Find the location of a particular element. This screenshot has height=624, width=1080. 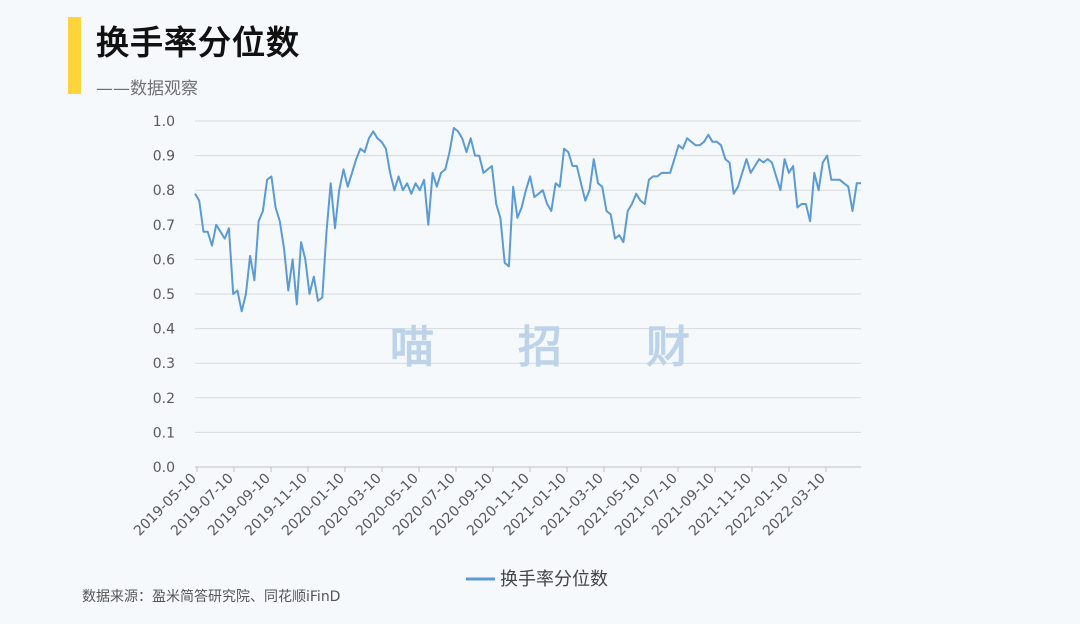

y-tick-label: 0.0 is located at coordinates (164, 468).